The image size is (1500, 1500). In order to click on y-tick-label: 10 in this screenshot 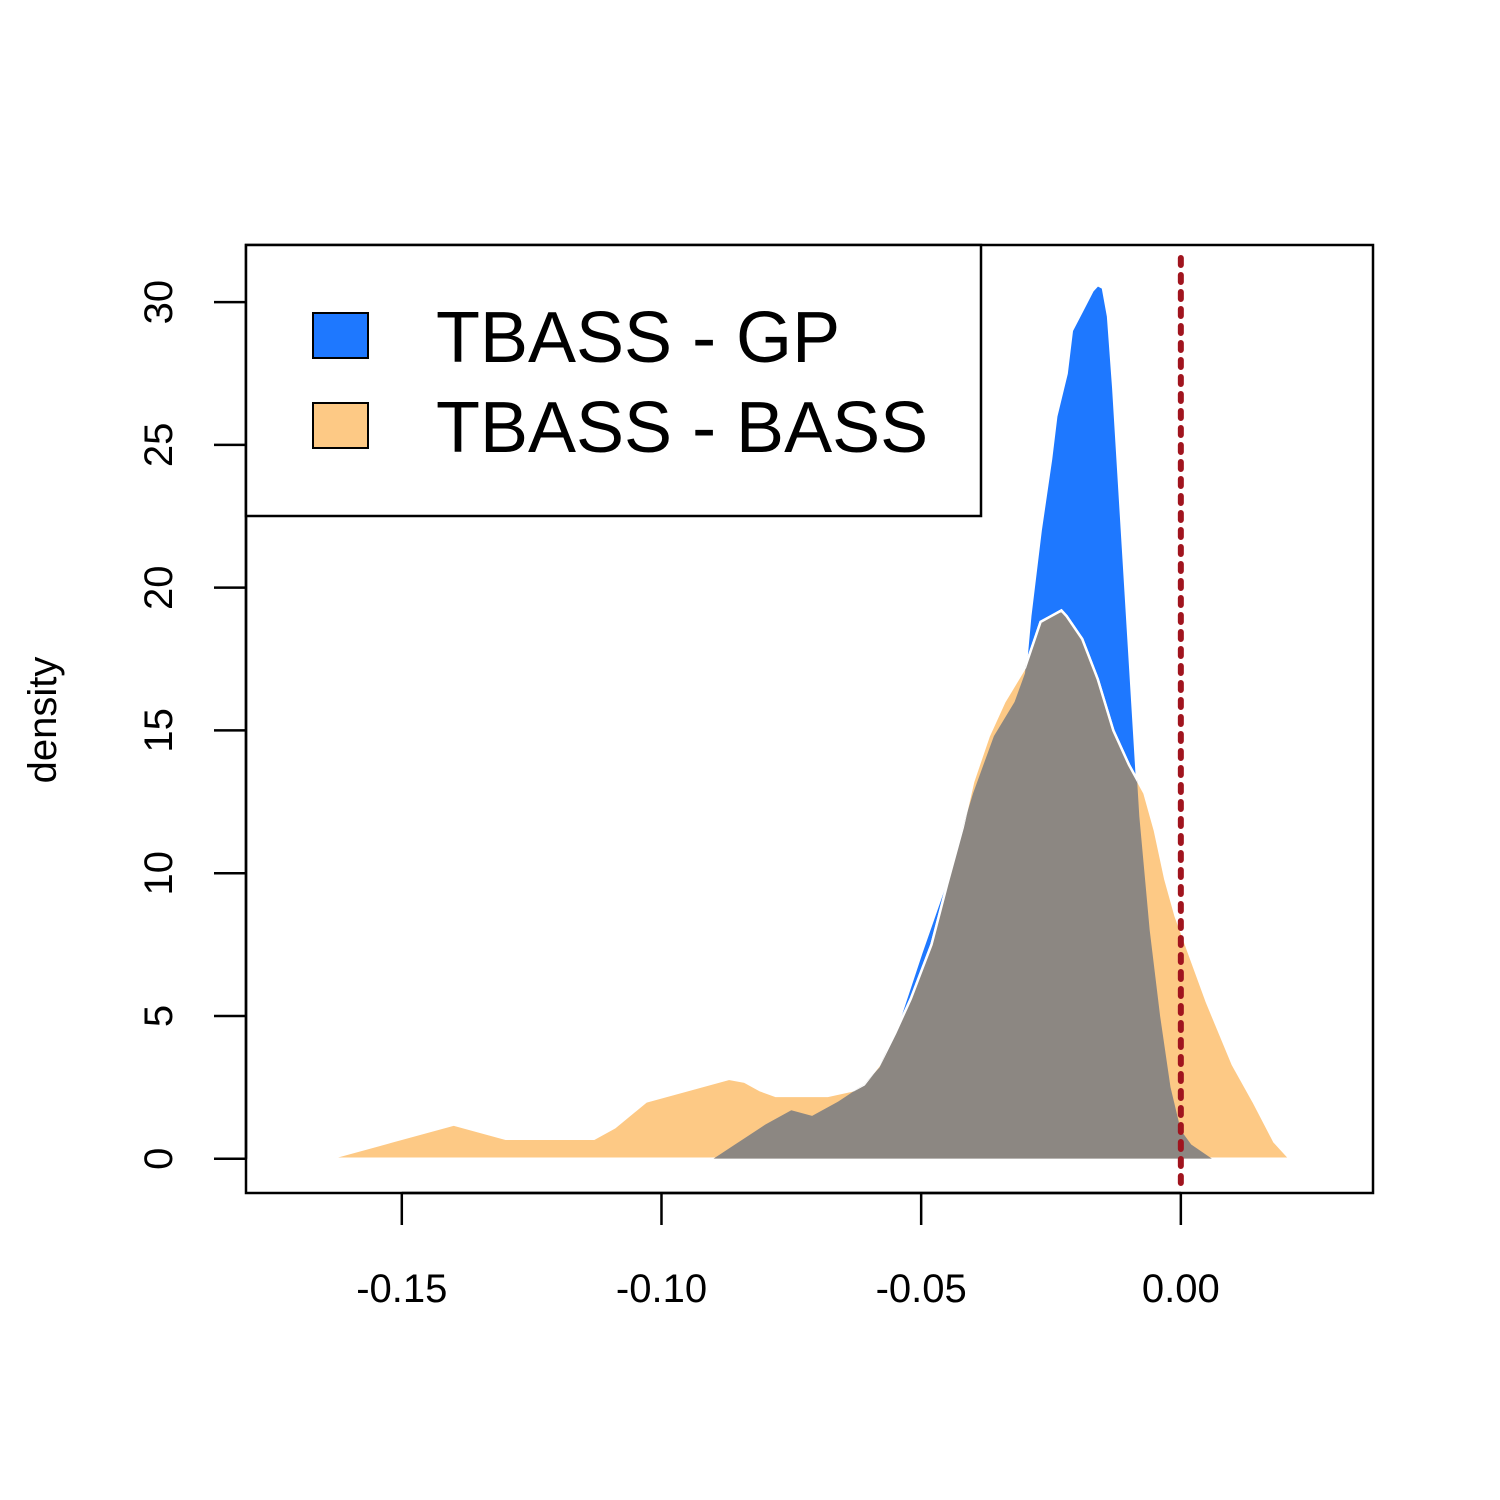, I will do `click(159, 873)`.